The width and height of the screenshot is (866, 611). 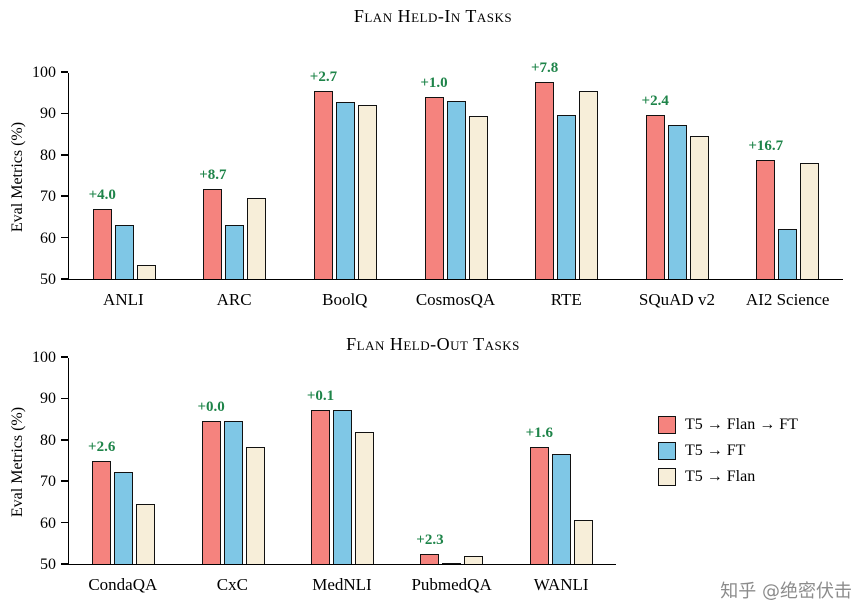 I want to click on gain-annotation: +8.7, so click(x=213, y=174).